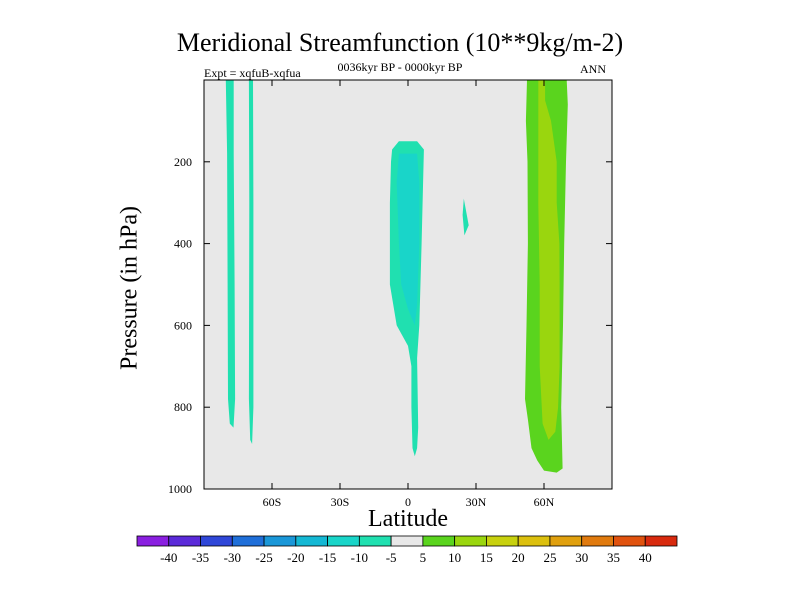  Describe the element at coordinates (183, 325) in the screenshot. I see `y-tick-label: 600` at that location.